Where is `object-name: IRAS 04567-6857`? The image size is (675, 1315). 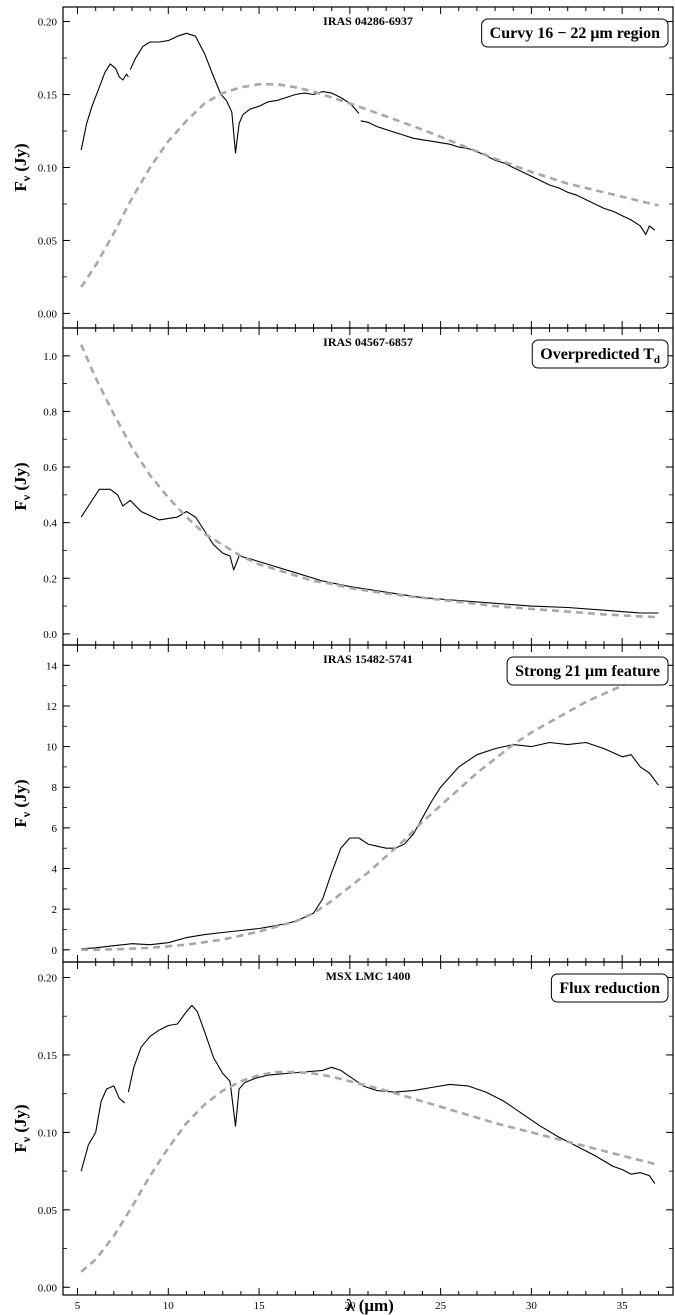 object-name: IRAS 04567-6857 is located at coordinates (368, 342).